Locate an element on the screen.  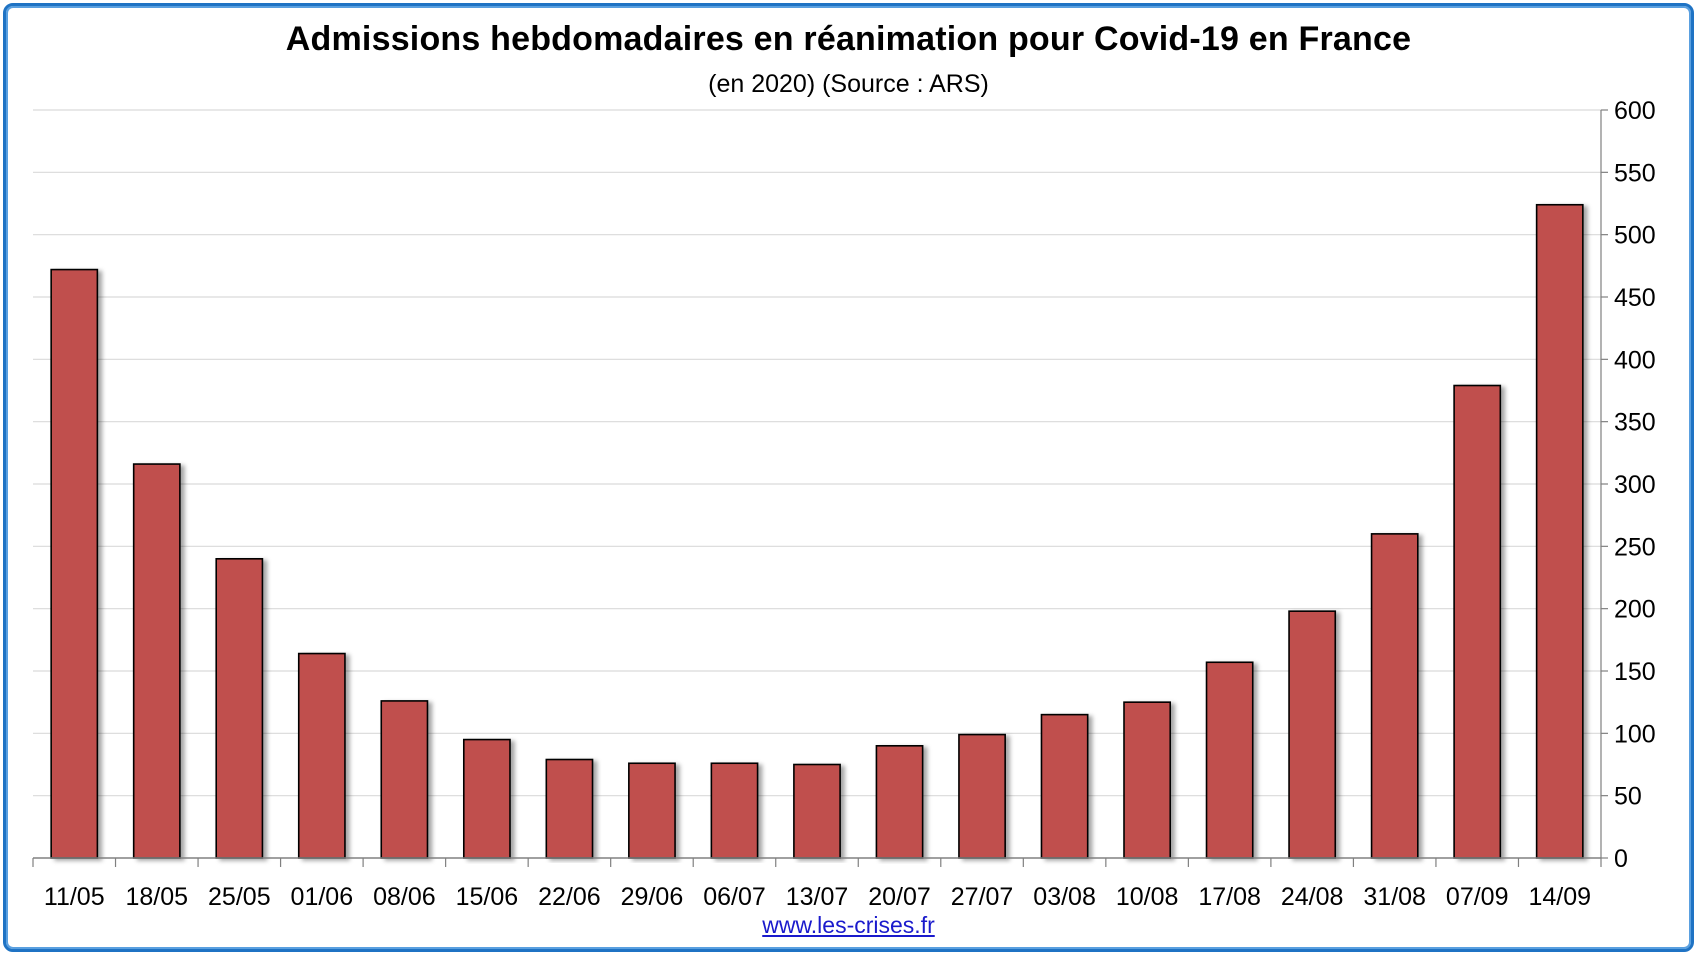
x-tick-label: 25/05 is located at coordinates (239, 897).